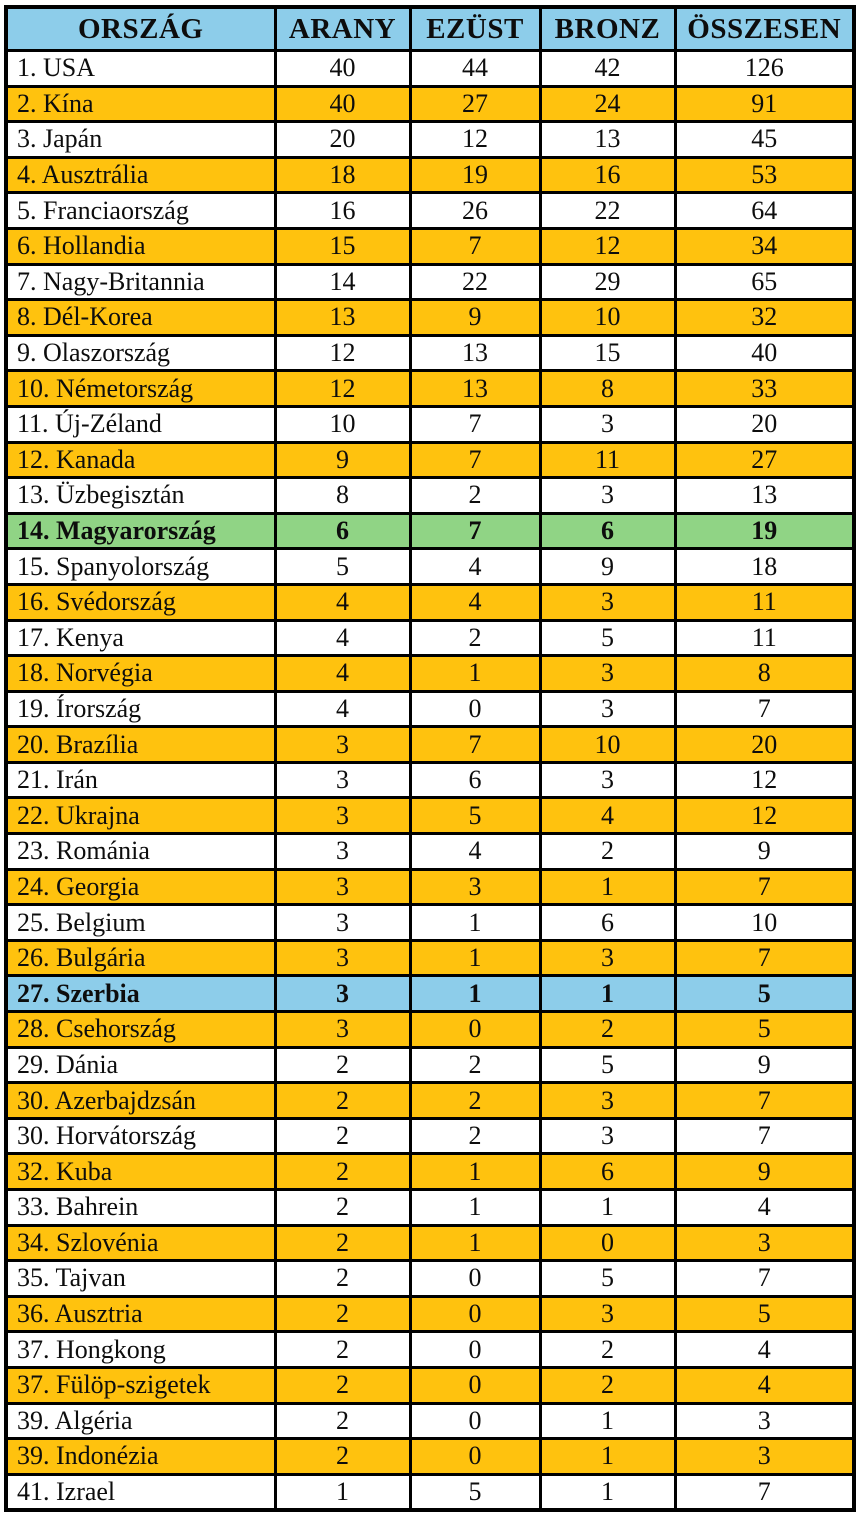  I want to click on column-header-country: ORSZÁG, so click(140, 28).